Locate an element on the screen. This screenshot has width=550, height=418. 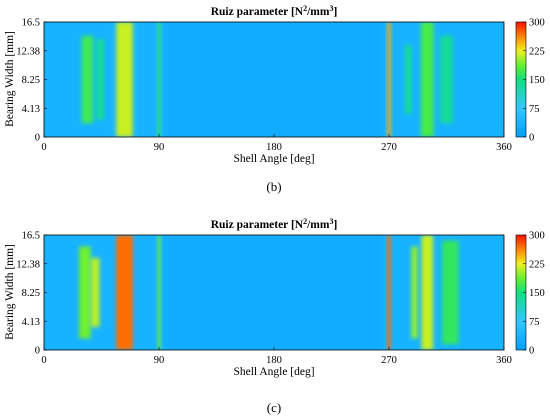
panel-caption: (c) is located at coordinates (274, 407).